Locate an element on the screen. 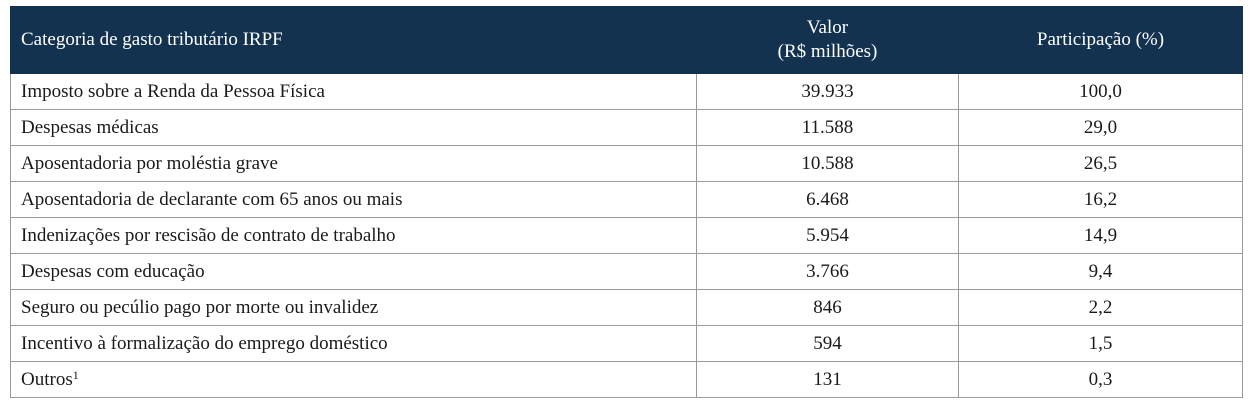 The image size is (1253, 410). row-value: 594 is located at coordinates (827, 343).